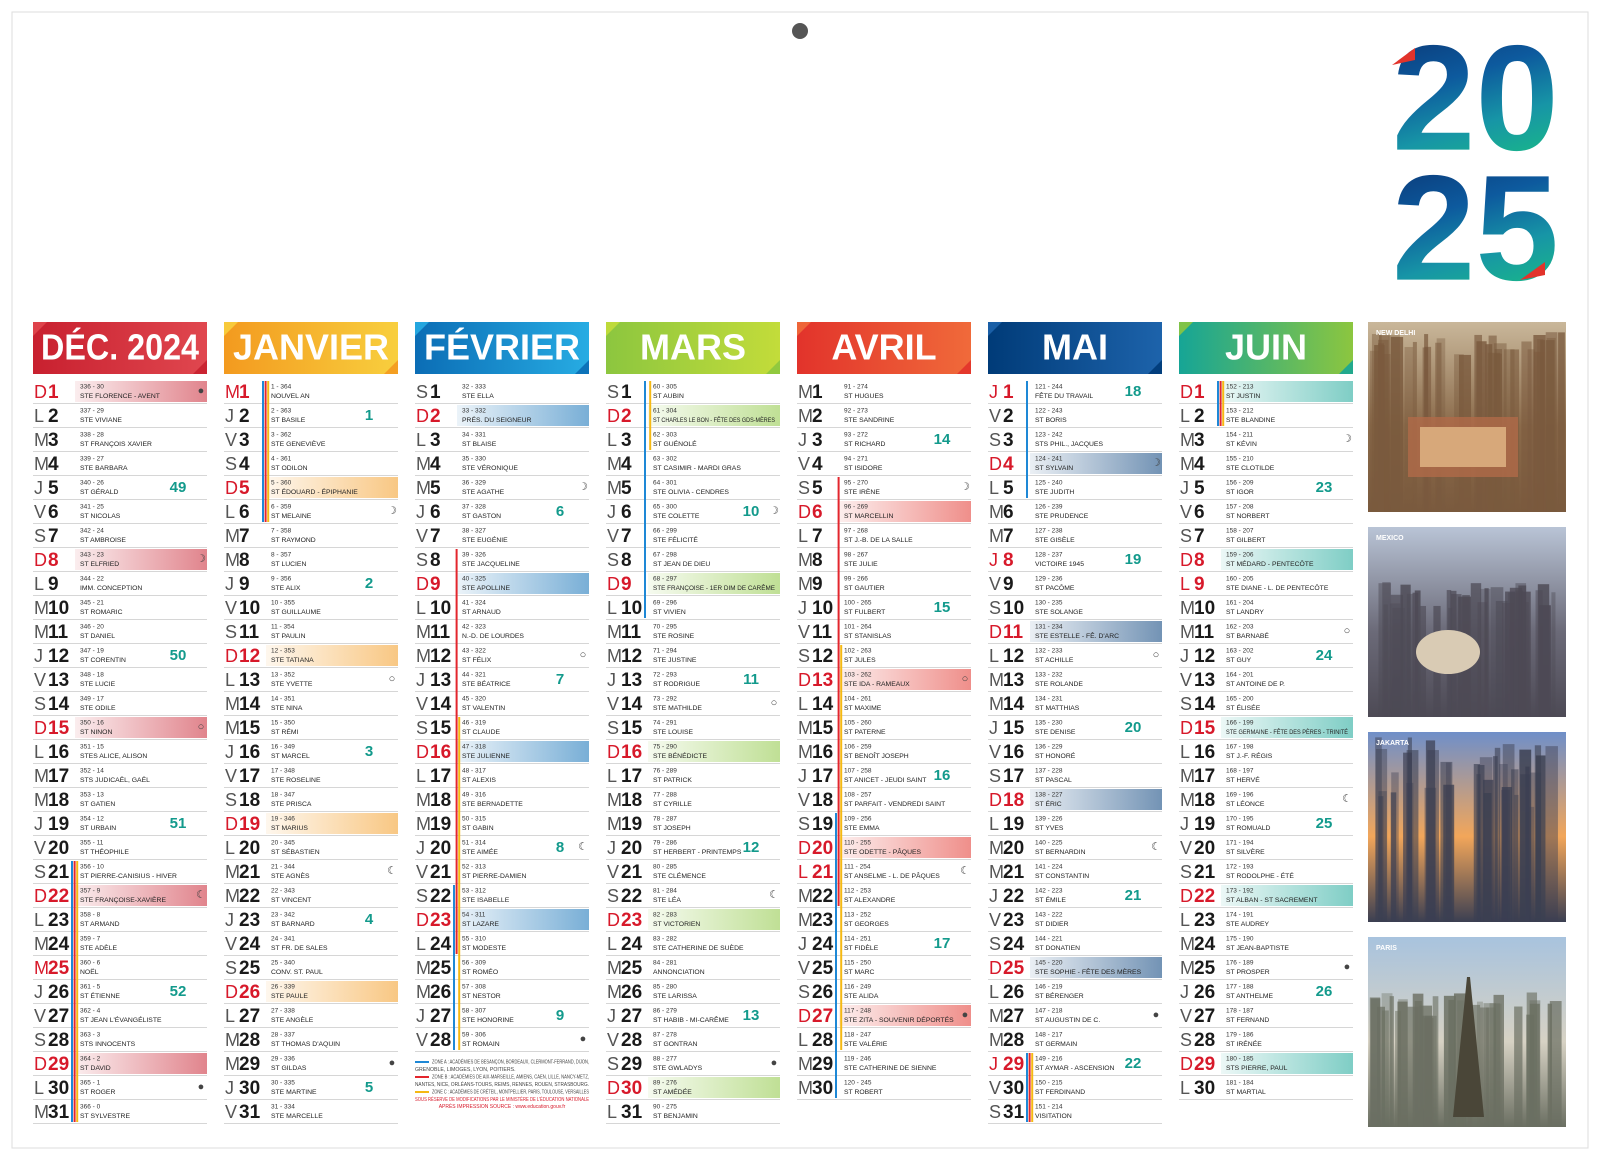 The image size is (1600, 1160). I want to click on saint: ST JUSTIN, so click(1243, 396).